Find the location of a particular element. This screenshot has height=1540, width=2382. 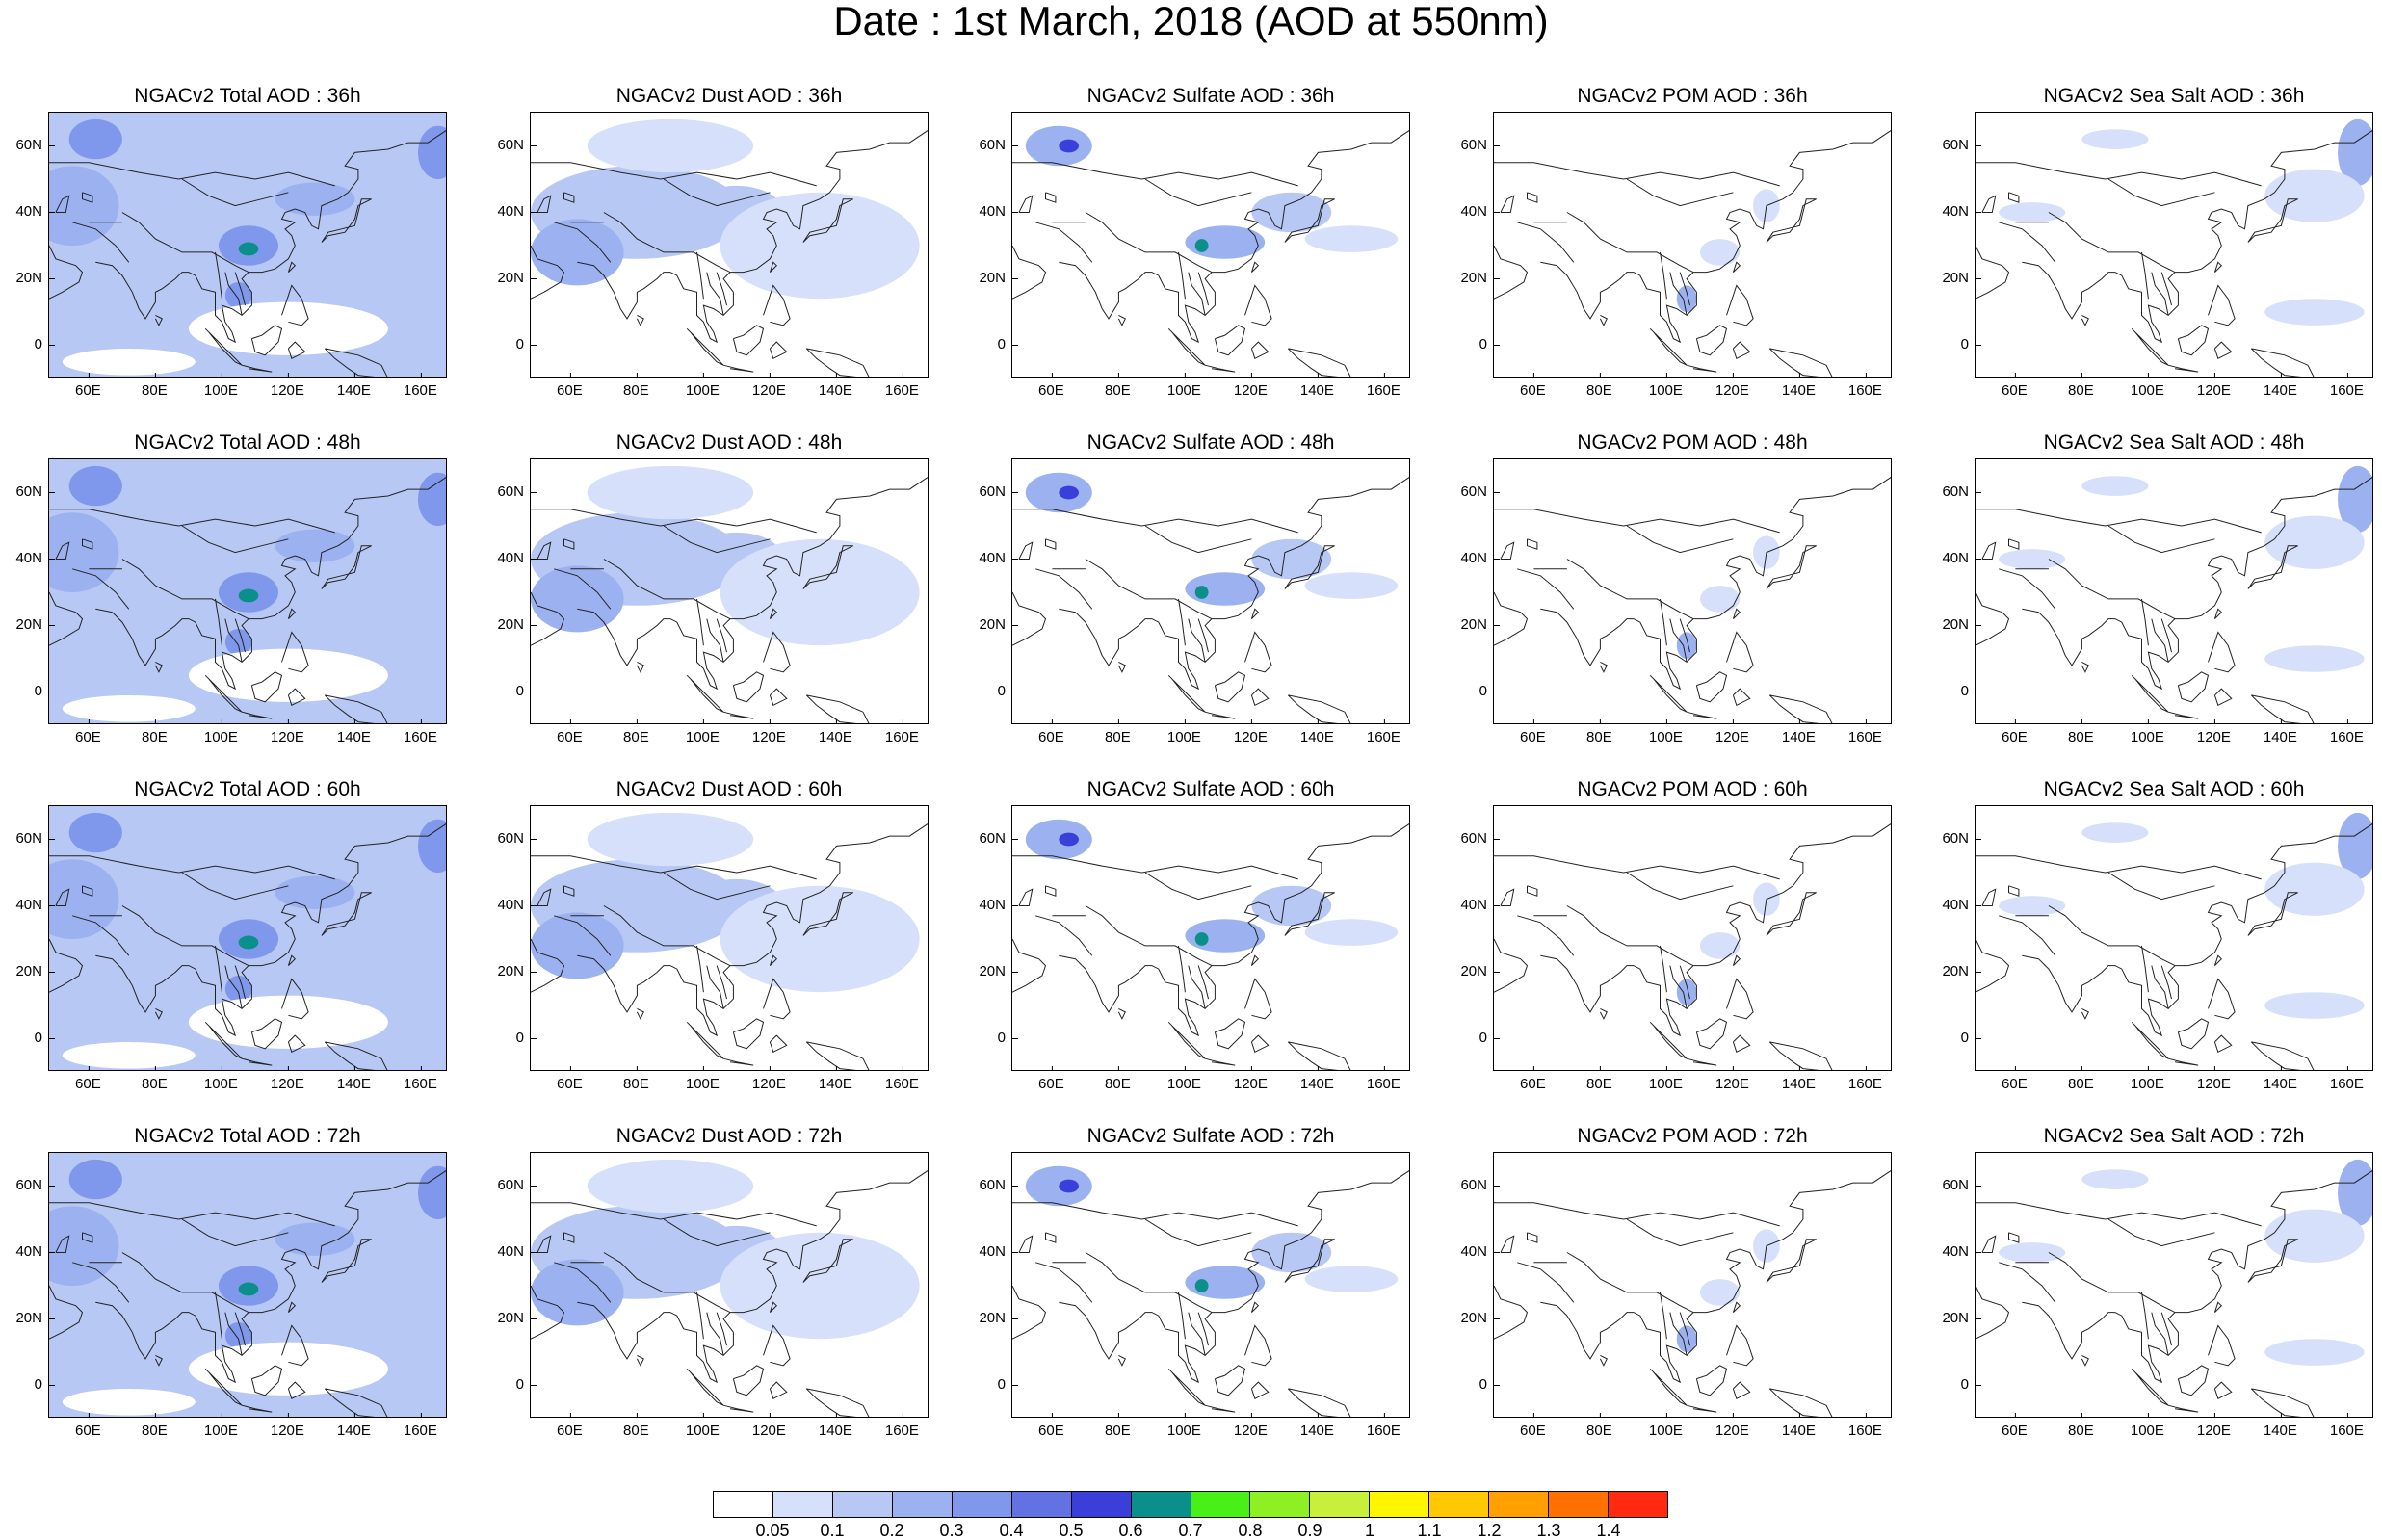

colorbar-label: 1.1 is located at coordinates (1429, 1530).